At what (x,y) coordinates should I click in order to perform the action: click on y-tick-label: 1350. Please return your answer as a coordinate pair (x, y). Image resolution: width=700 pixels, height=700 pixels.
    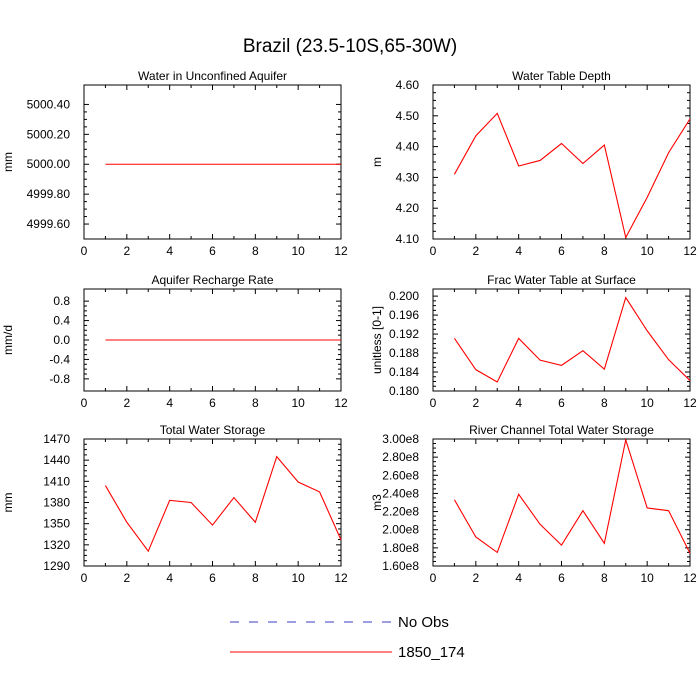
    Looking at the image, I should click on (56, 524).